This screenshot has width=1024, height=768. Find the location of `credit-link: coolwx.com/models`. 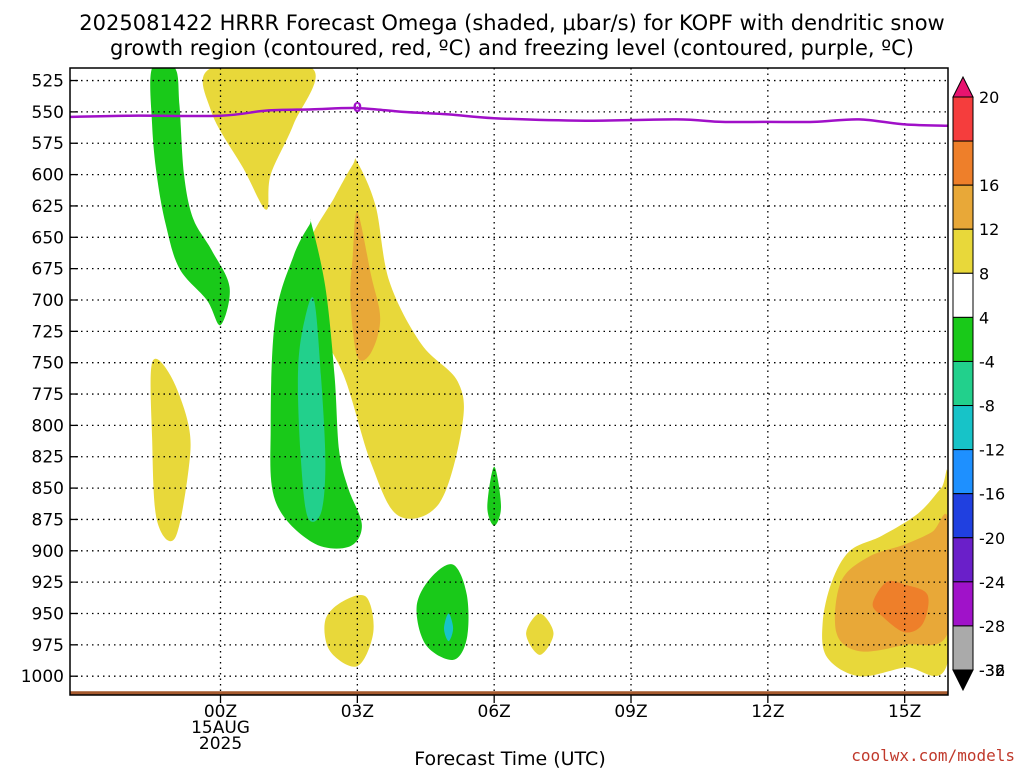

credit-link: coolwx.com/models is located at coordinates (933, 755).